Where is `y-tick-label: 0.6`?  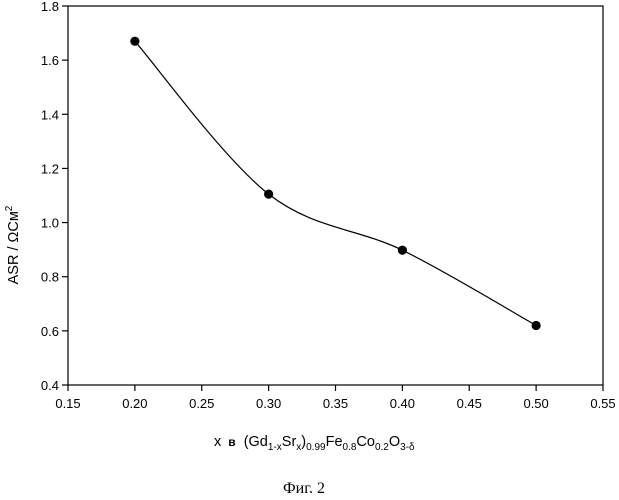 y-tick-label: 0.6 is located at coordinates (50, 331).